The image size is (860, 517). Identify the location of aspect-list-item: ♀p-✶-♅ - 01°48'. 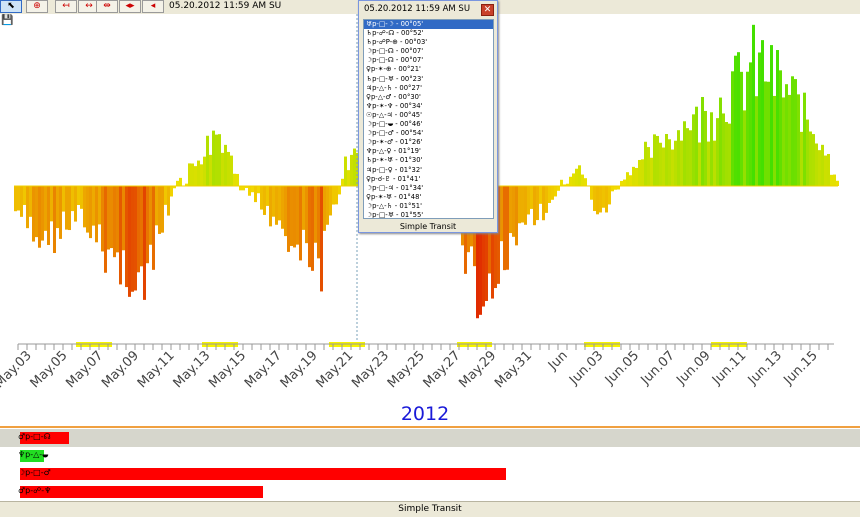
(428, 197).